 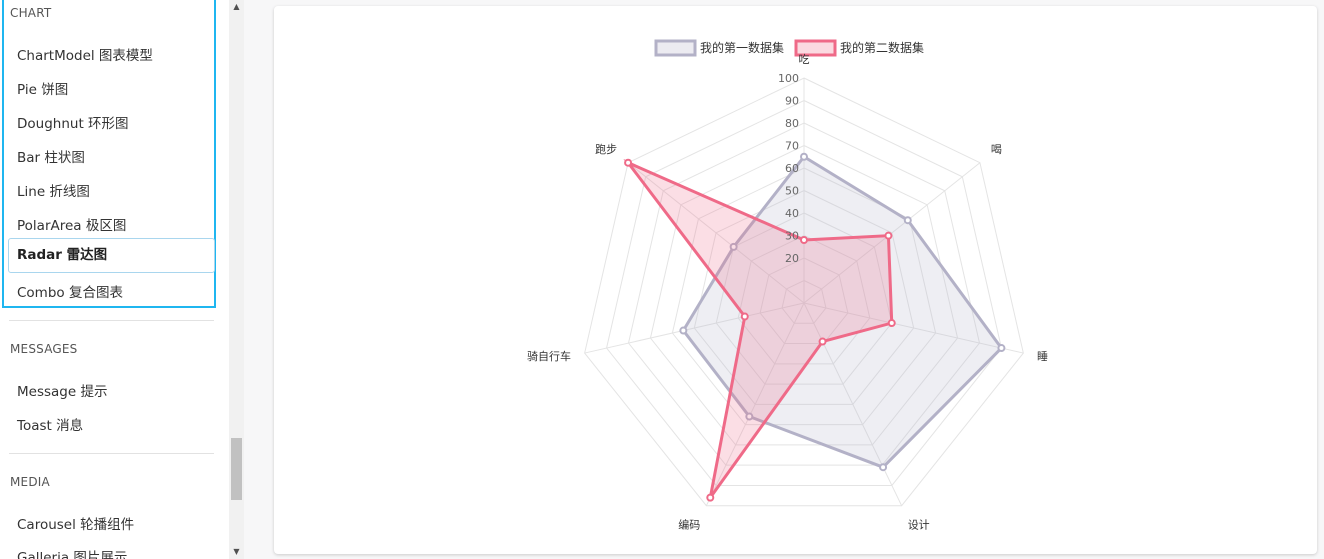 What do you see at coordinates (44, 349) in the screenshot?
I see `section-title-messages: MESSAGES` at bounding box center [44, 349].